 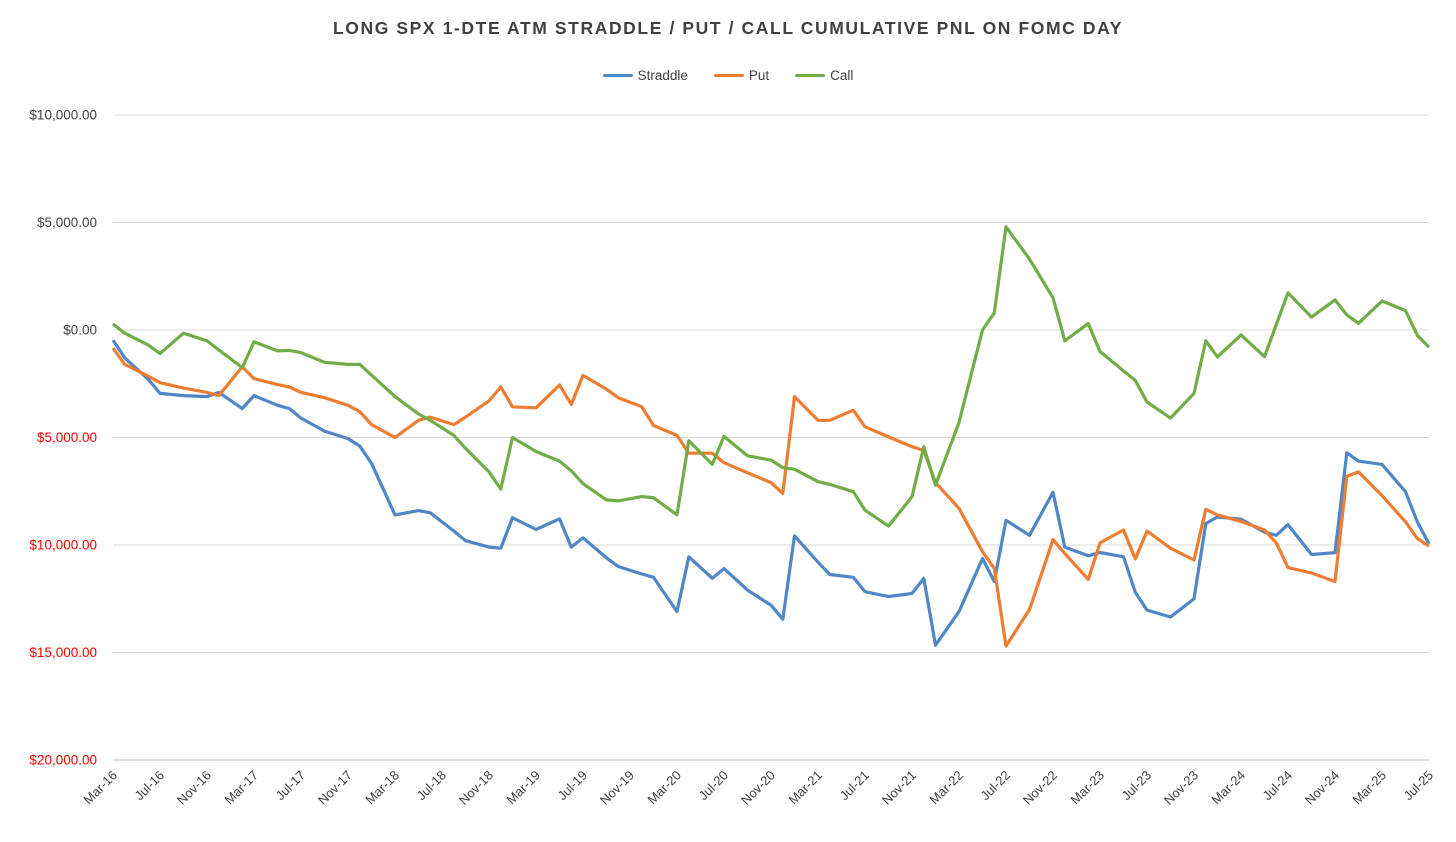 I want to click on x-axis-tick-label: Nov-16, so click(x=194, y=788).